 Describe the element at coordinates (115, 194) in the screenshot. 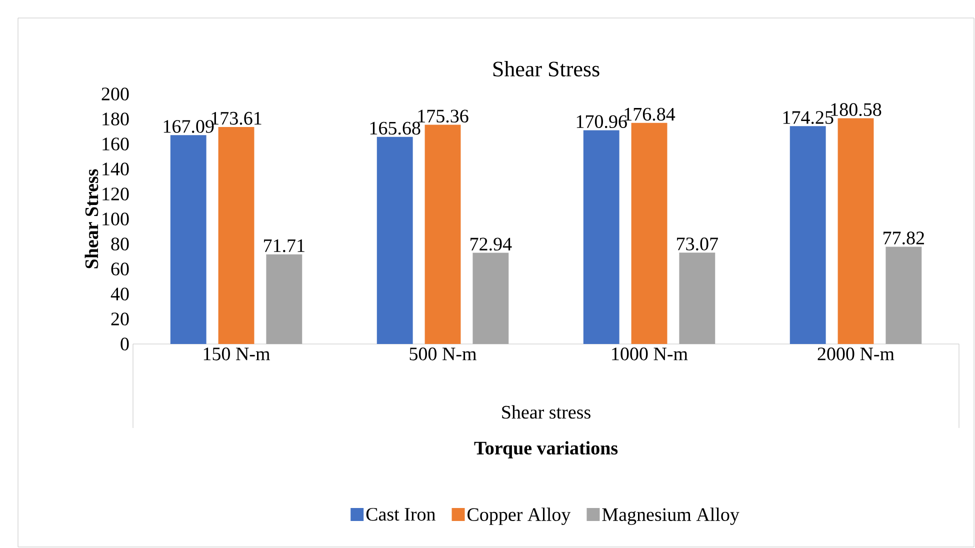

I see `y-tick-label: 120` at that location.